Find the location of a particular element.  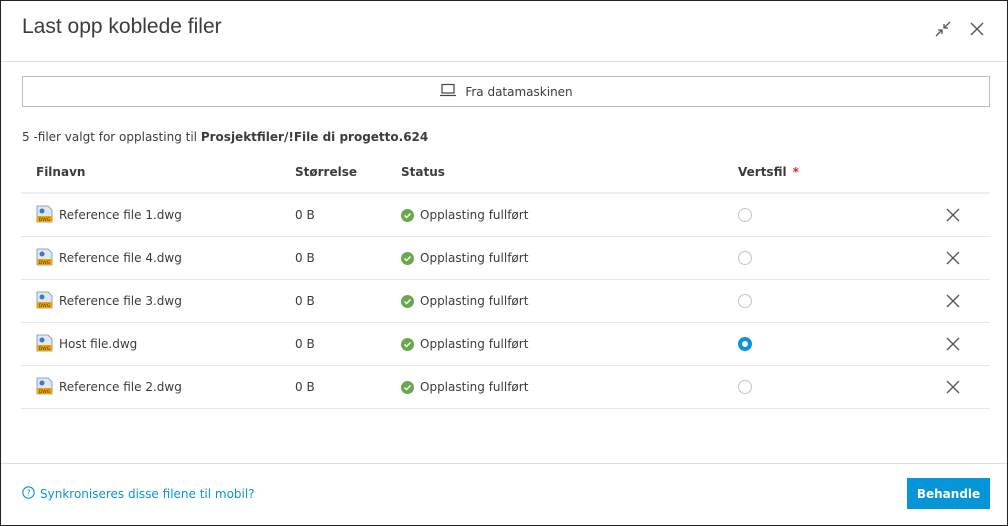

file-name: Reference file 2.dwg is located at coordinates (120, 387).